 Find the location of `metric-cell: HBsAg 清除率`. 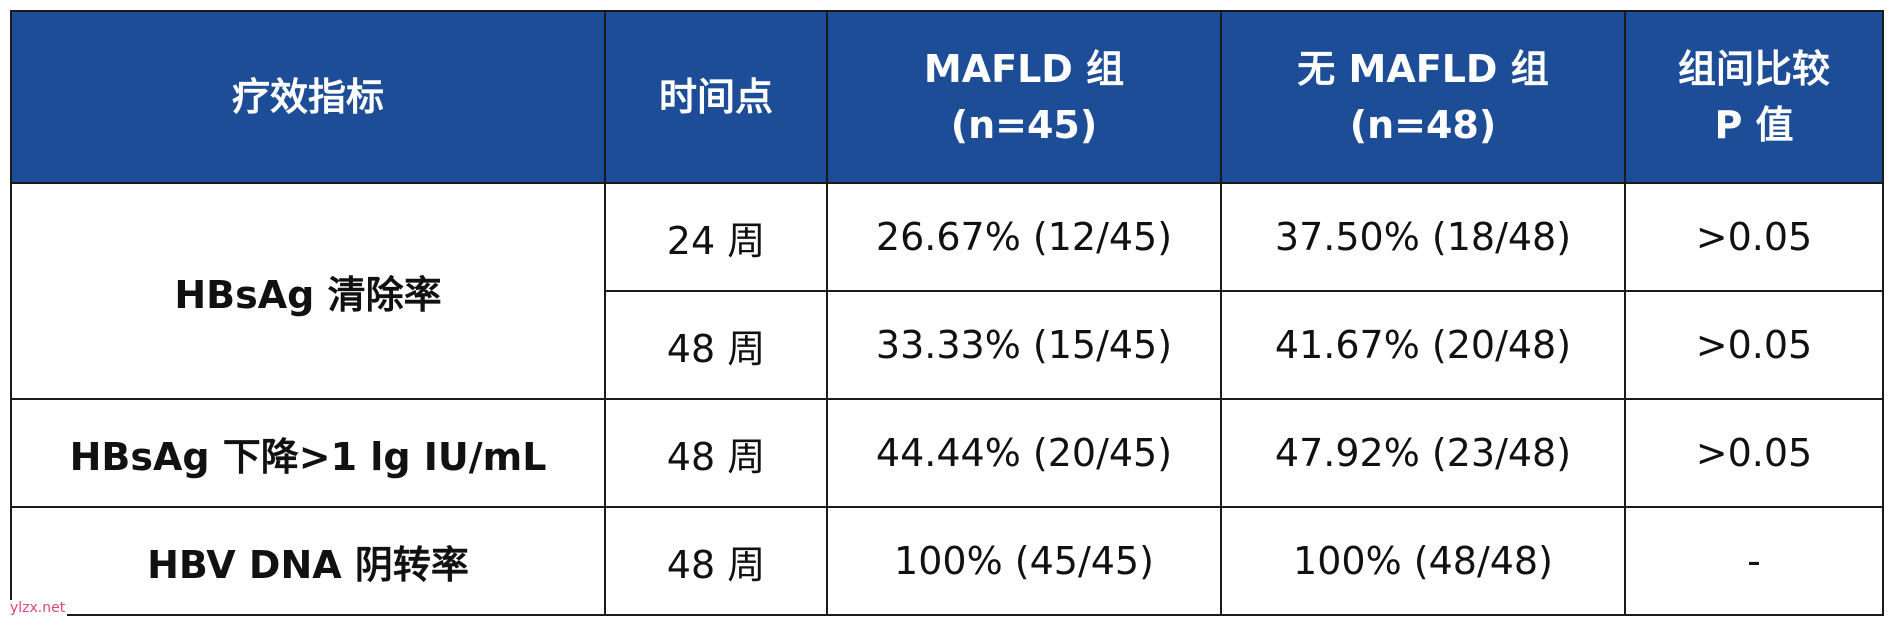

metric-cell: HBsAg 清除率 is located at coordinates (308, 291).